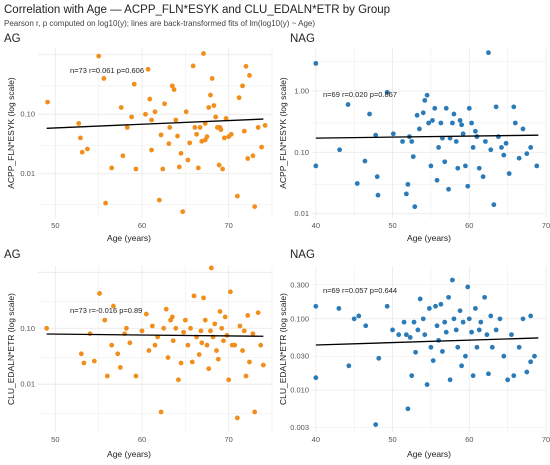 The width and height of the screenshot is (550, 465). I want to click on y-axis-label: CLU_EDALN*ETR (log scale), so click(283, 349).